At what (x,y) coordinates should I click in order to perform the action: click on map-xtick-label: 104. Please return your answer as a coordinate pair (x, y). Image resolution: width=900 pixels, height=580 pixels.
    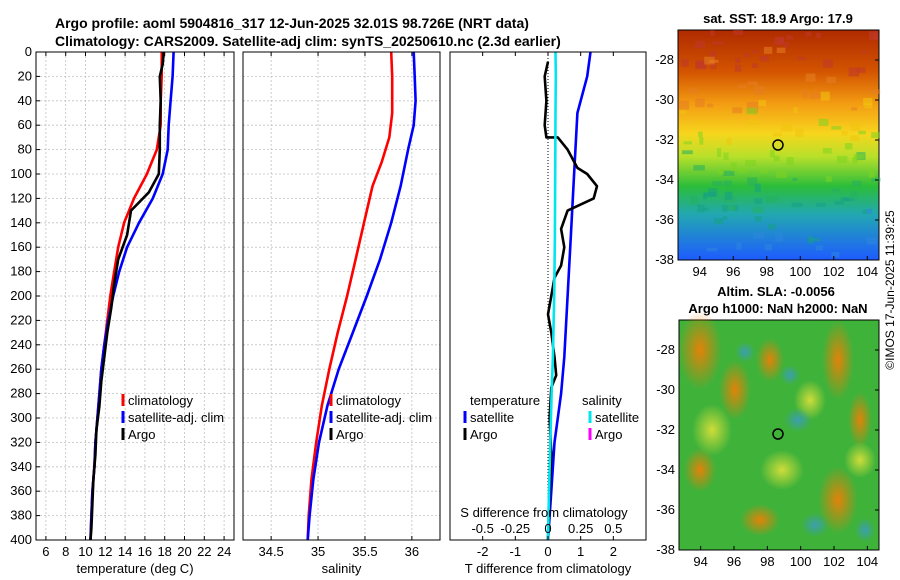
    Looking at the image, I should click on (867, 271).